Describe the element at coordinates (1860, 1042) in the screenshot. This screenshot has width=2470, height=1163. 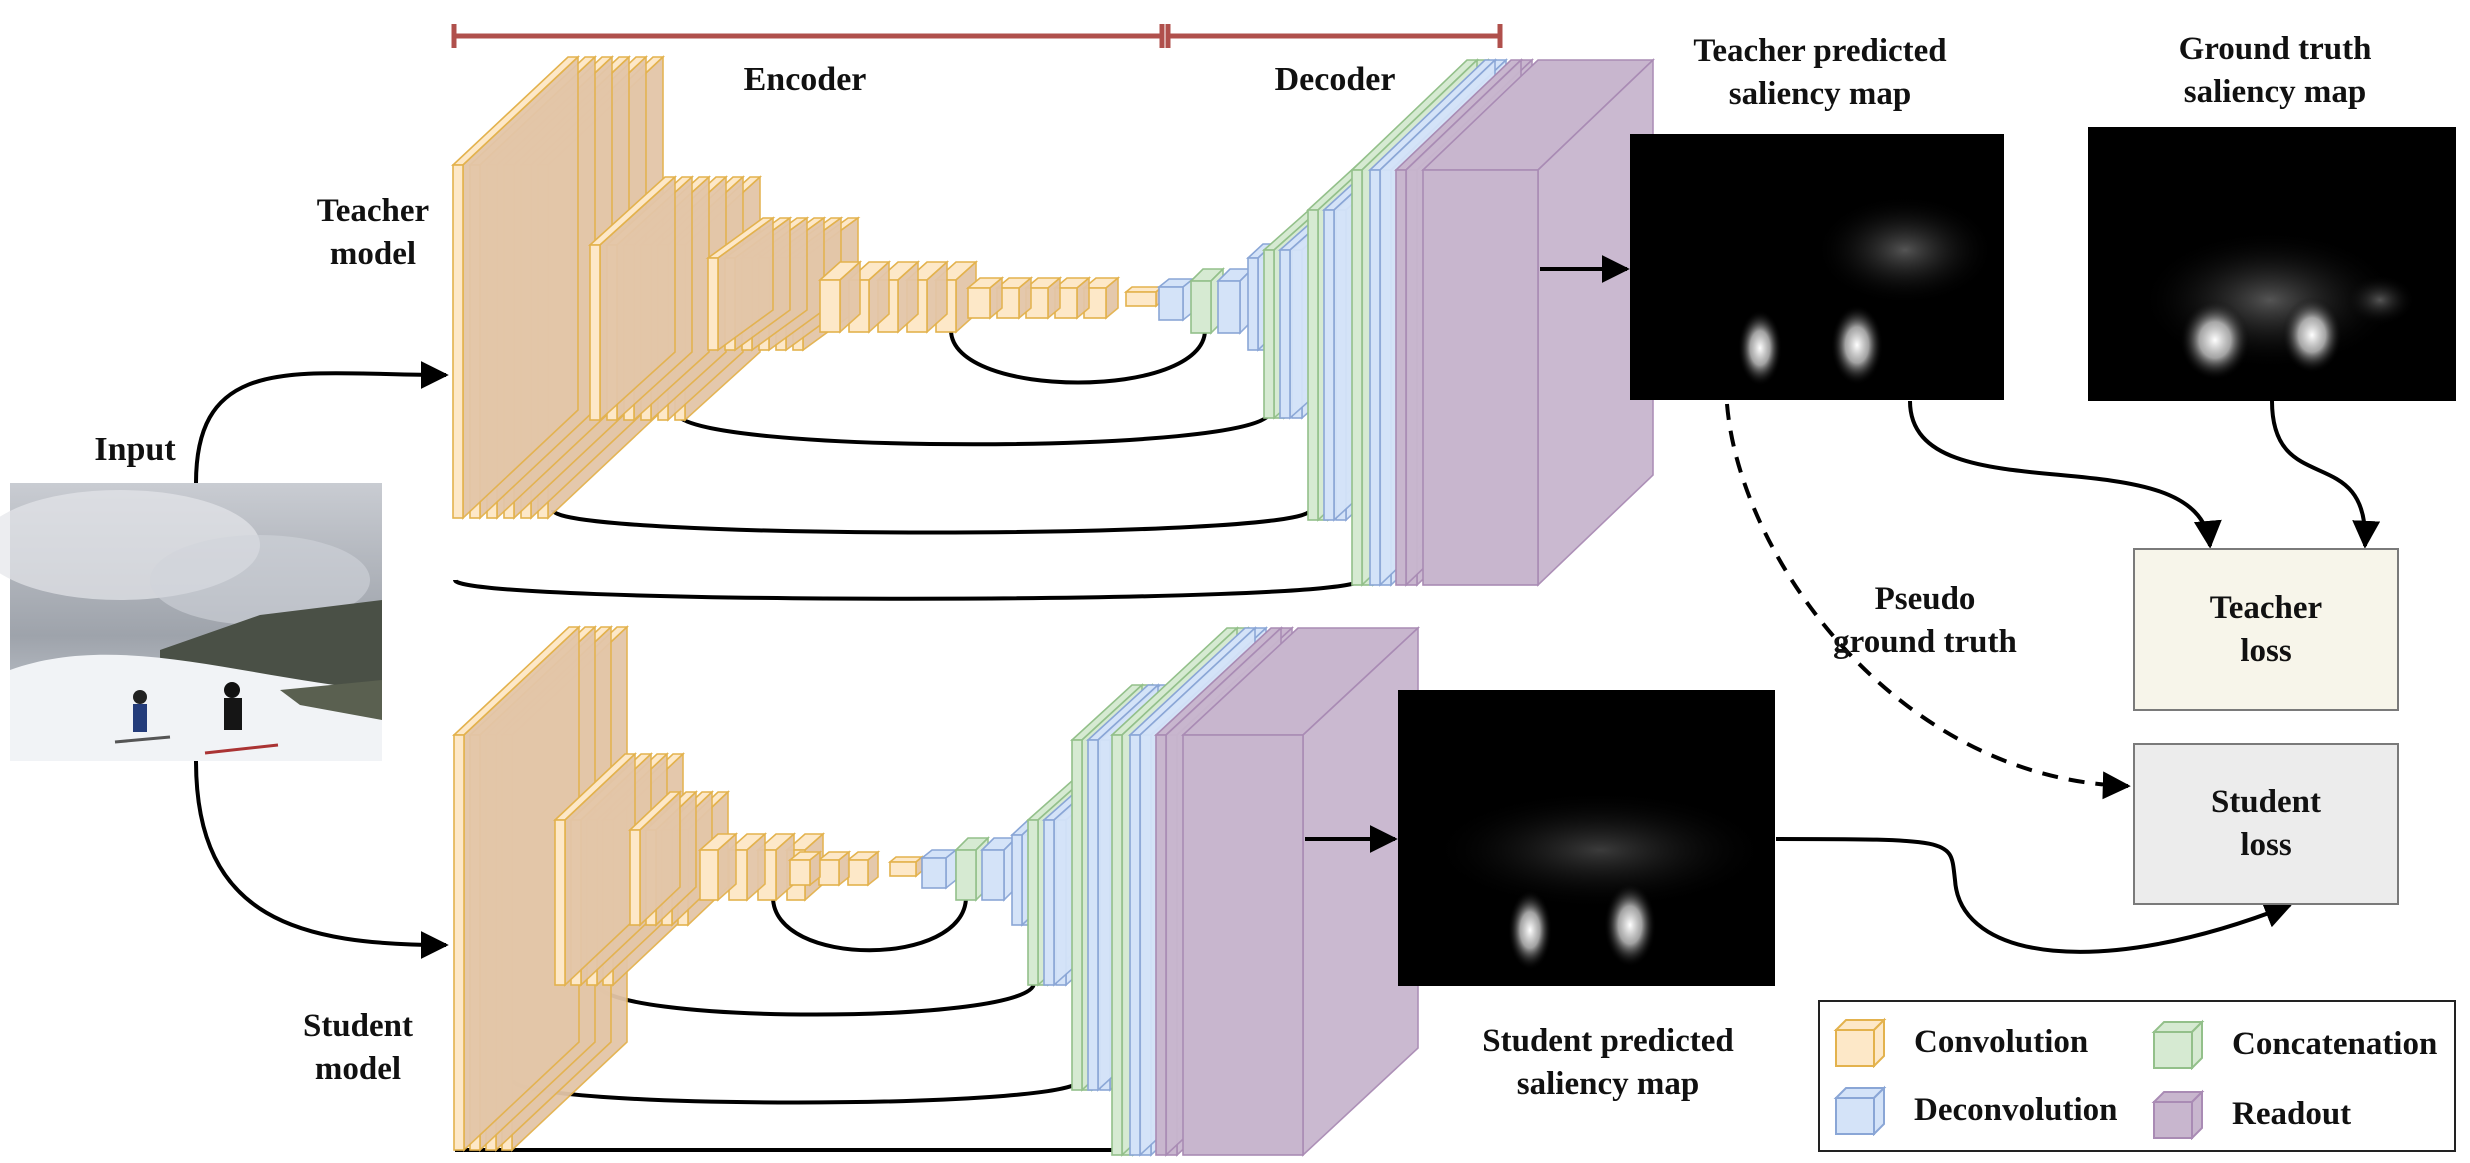
I see `convolution-swatch-icon` at that location.